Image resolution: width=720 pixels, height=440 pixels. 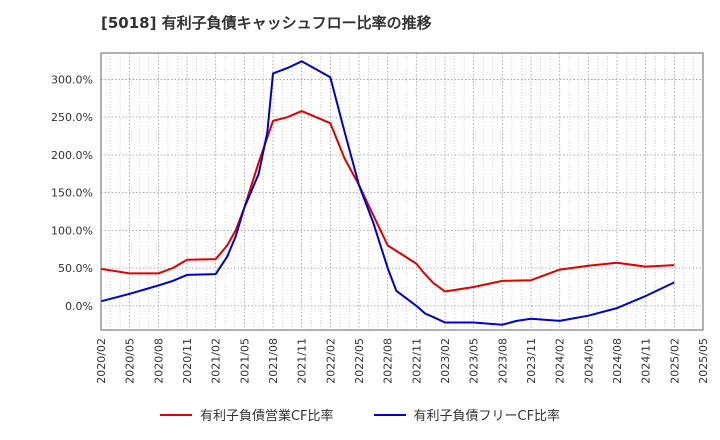 What do you see at coordinates (187, 361) in the screenshot?
I see `x-tick-label: 2020/11` at bounding box center [187, 361].